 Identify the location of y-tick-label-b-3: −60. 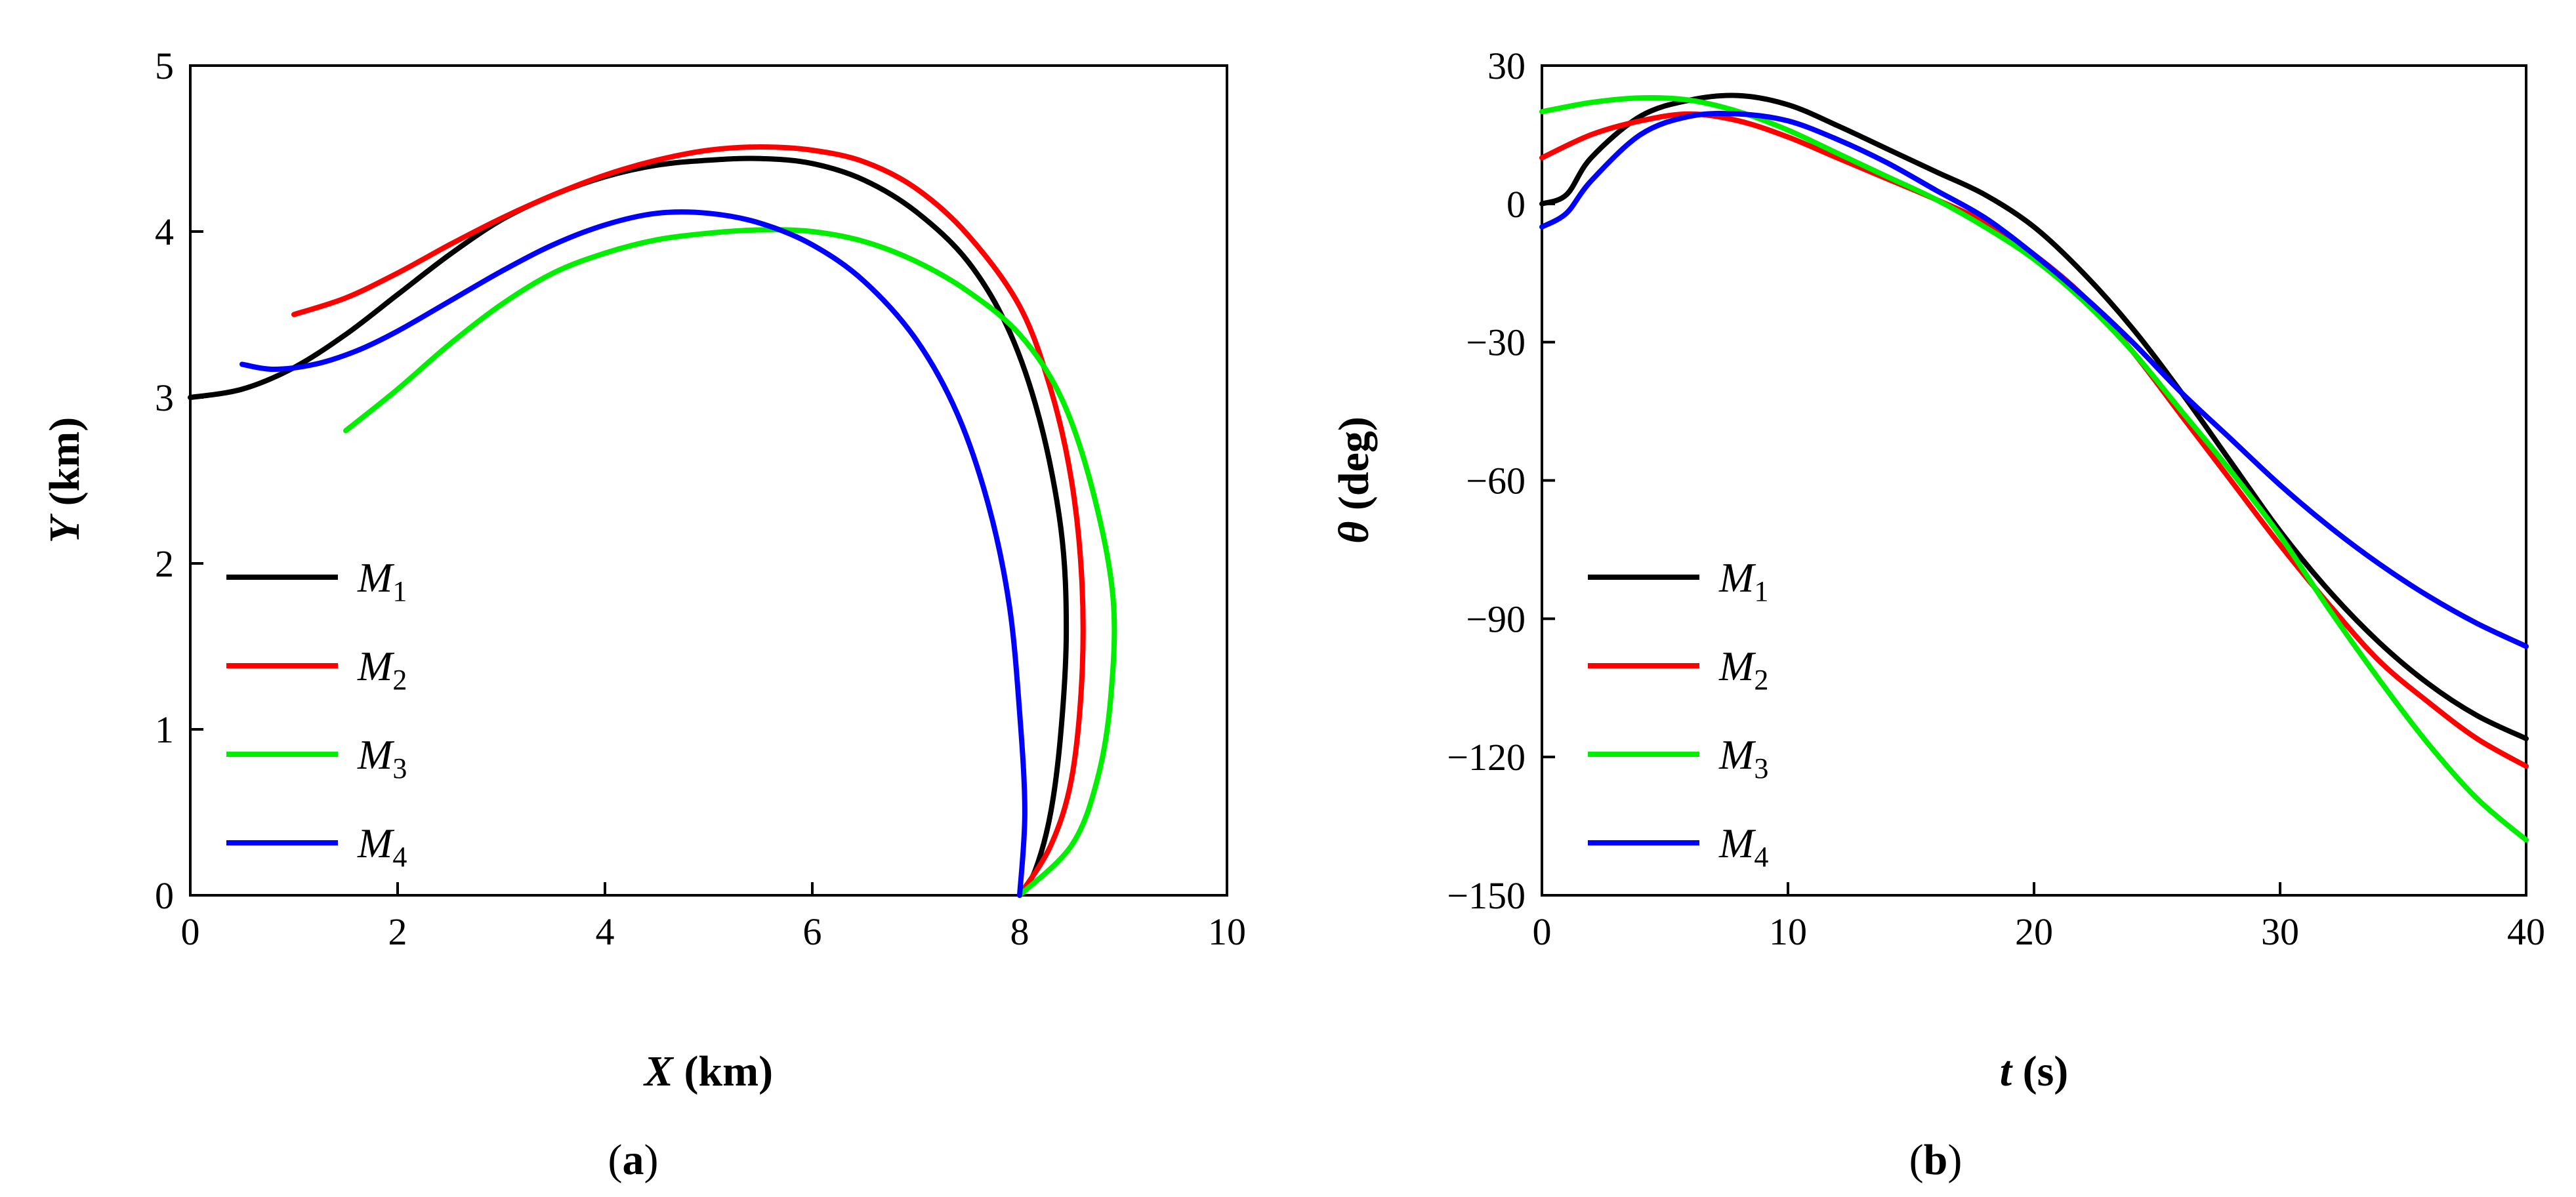
(1496, 481).